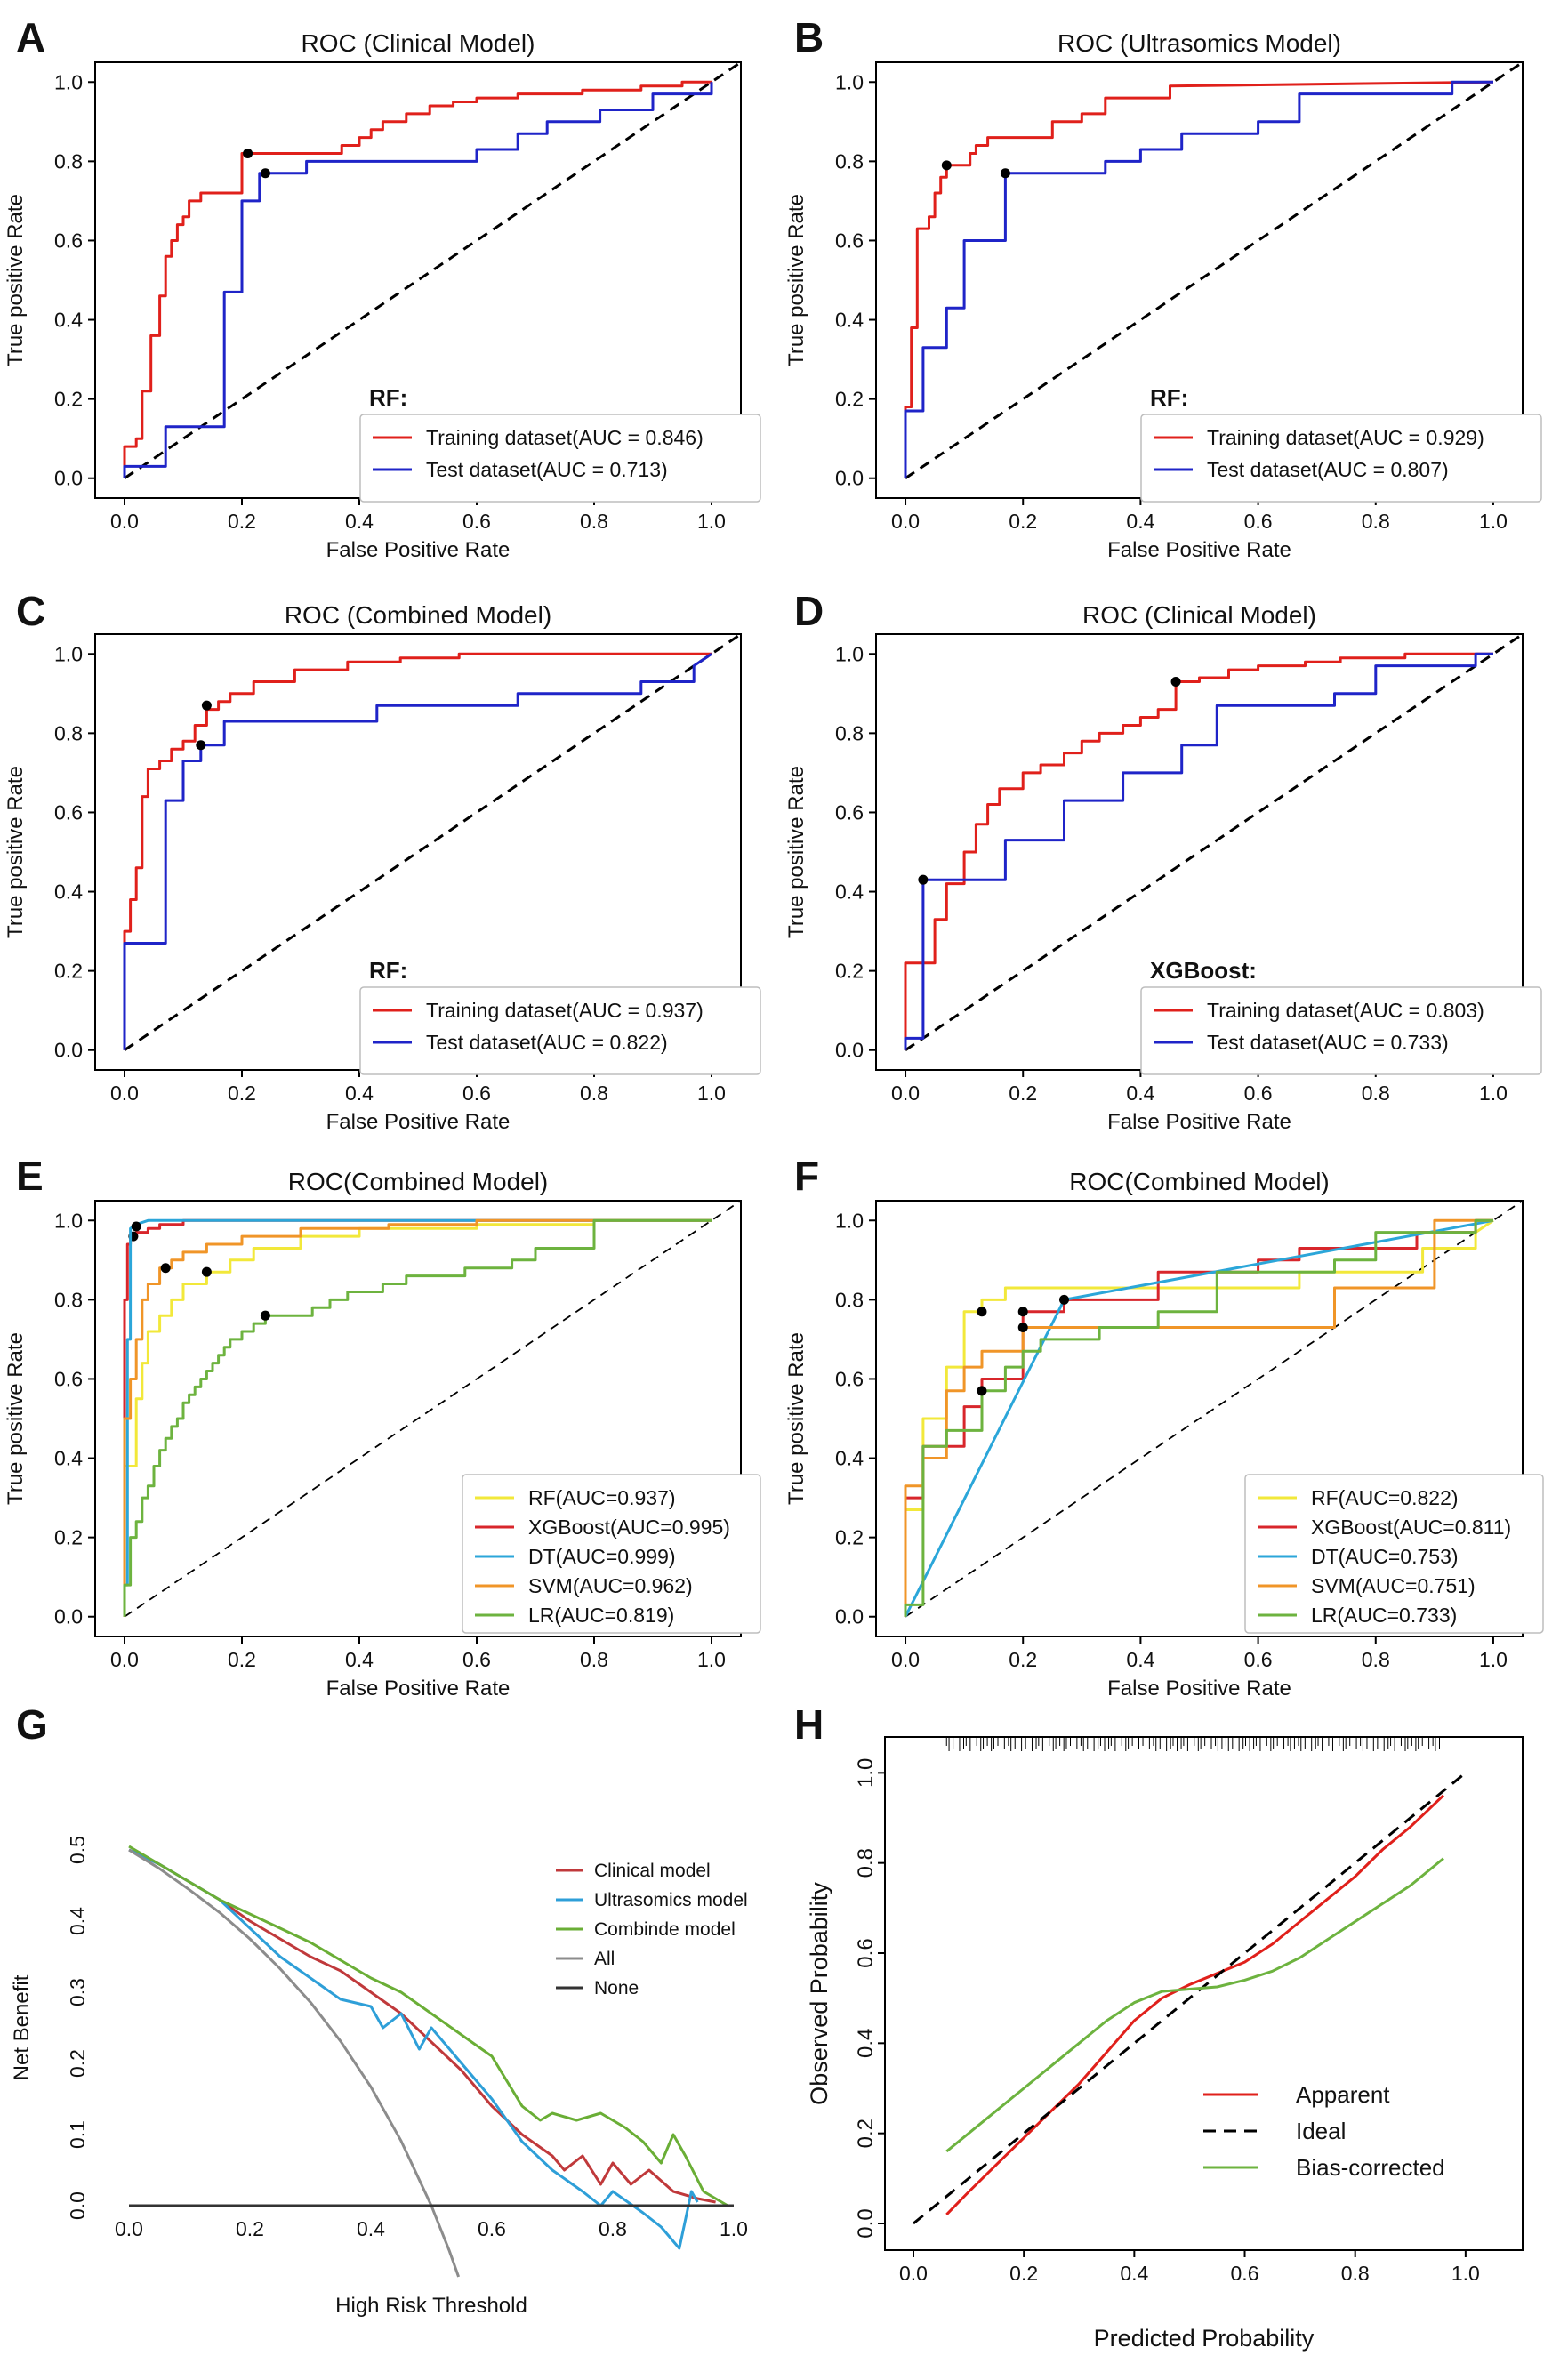  Describe the element at coordinates (616, 1988) in the screenshot. I see `legend-label: None` at that location.